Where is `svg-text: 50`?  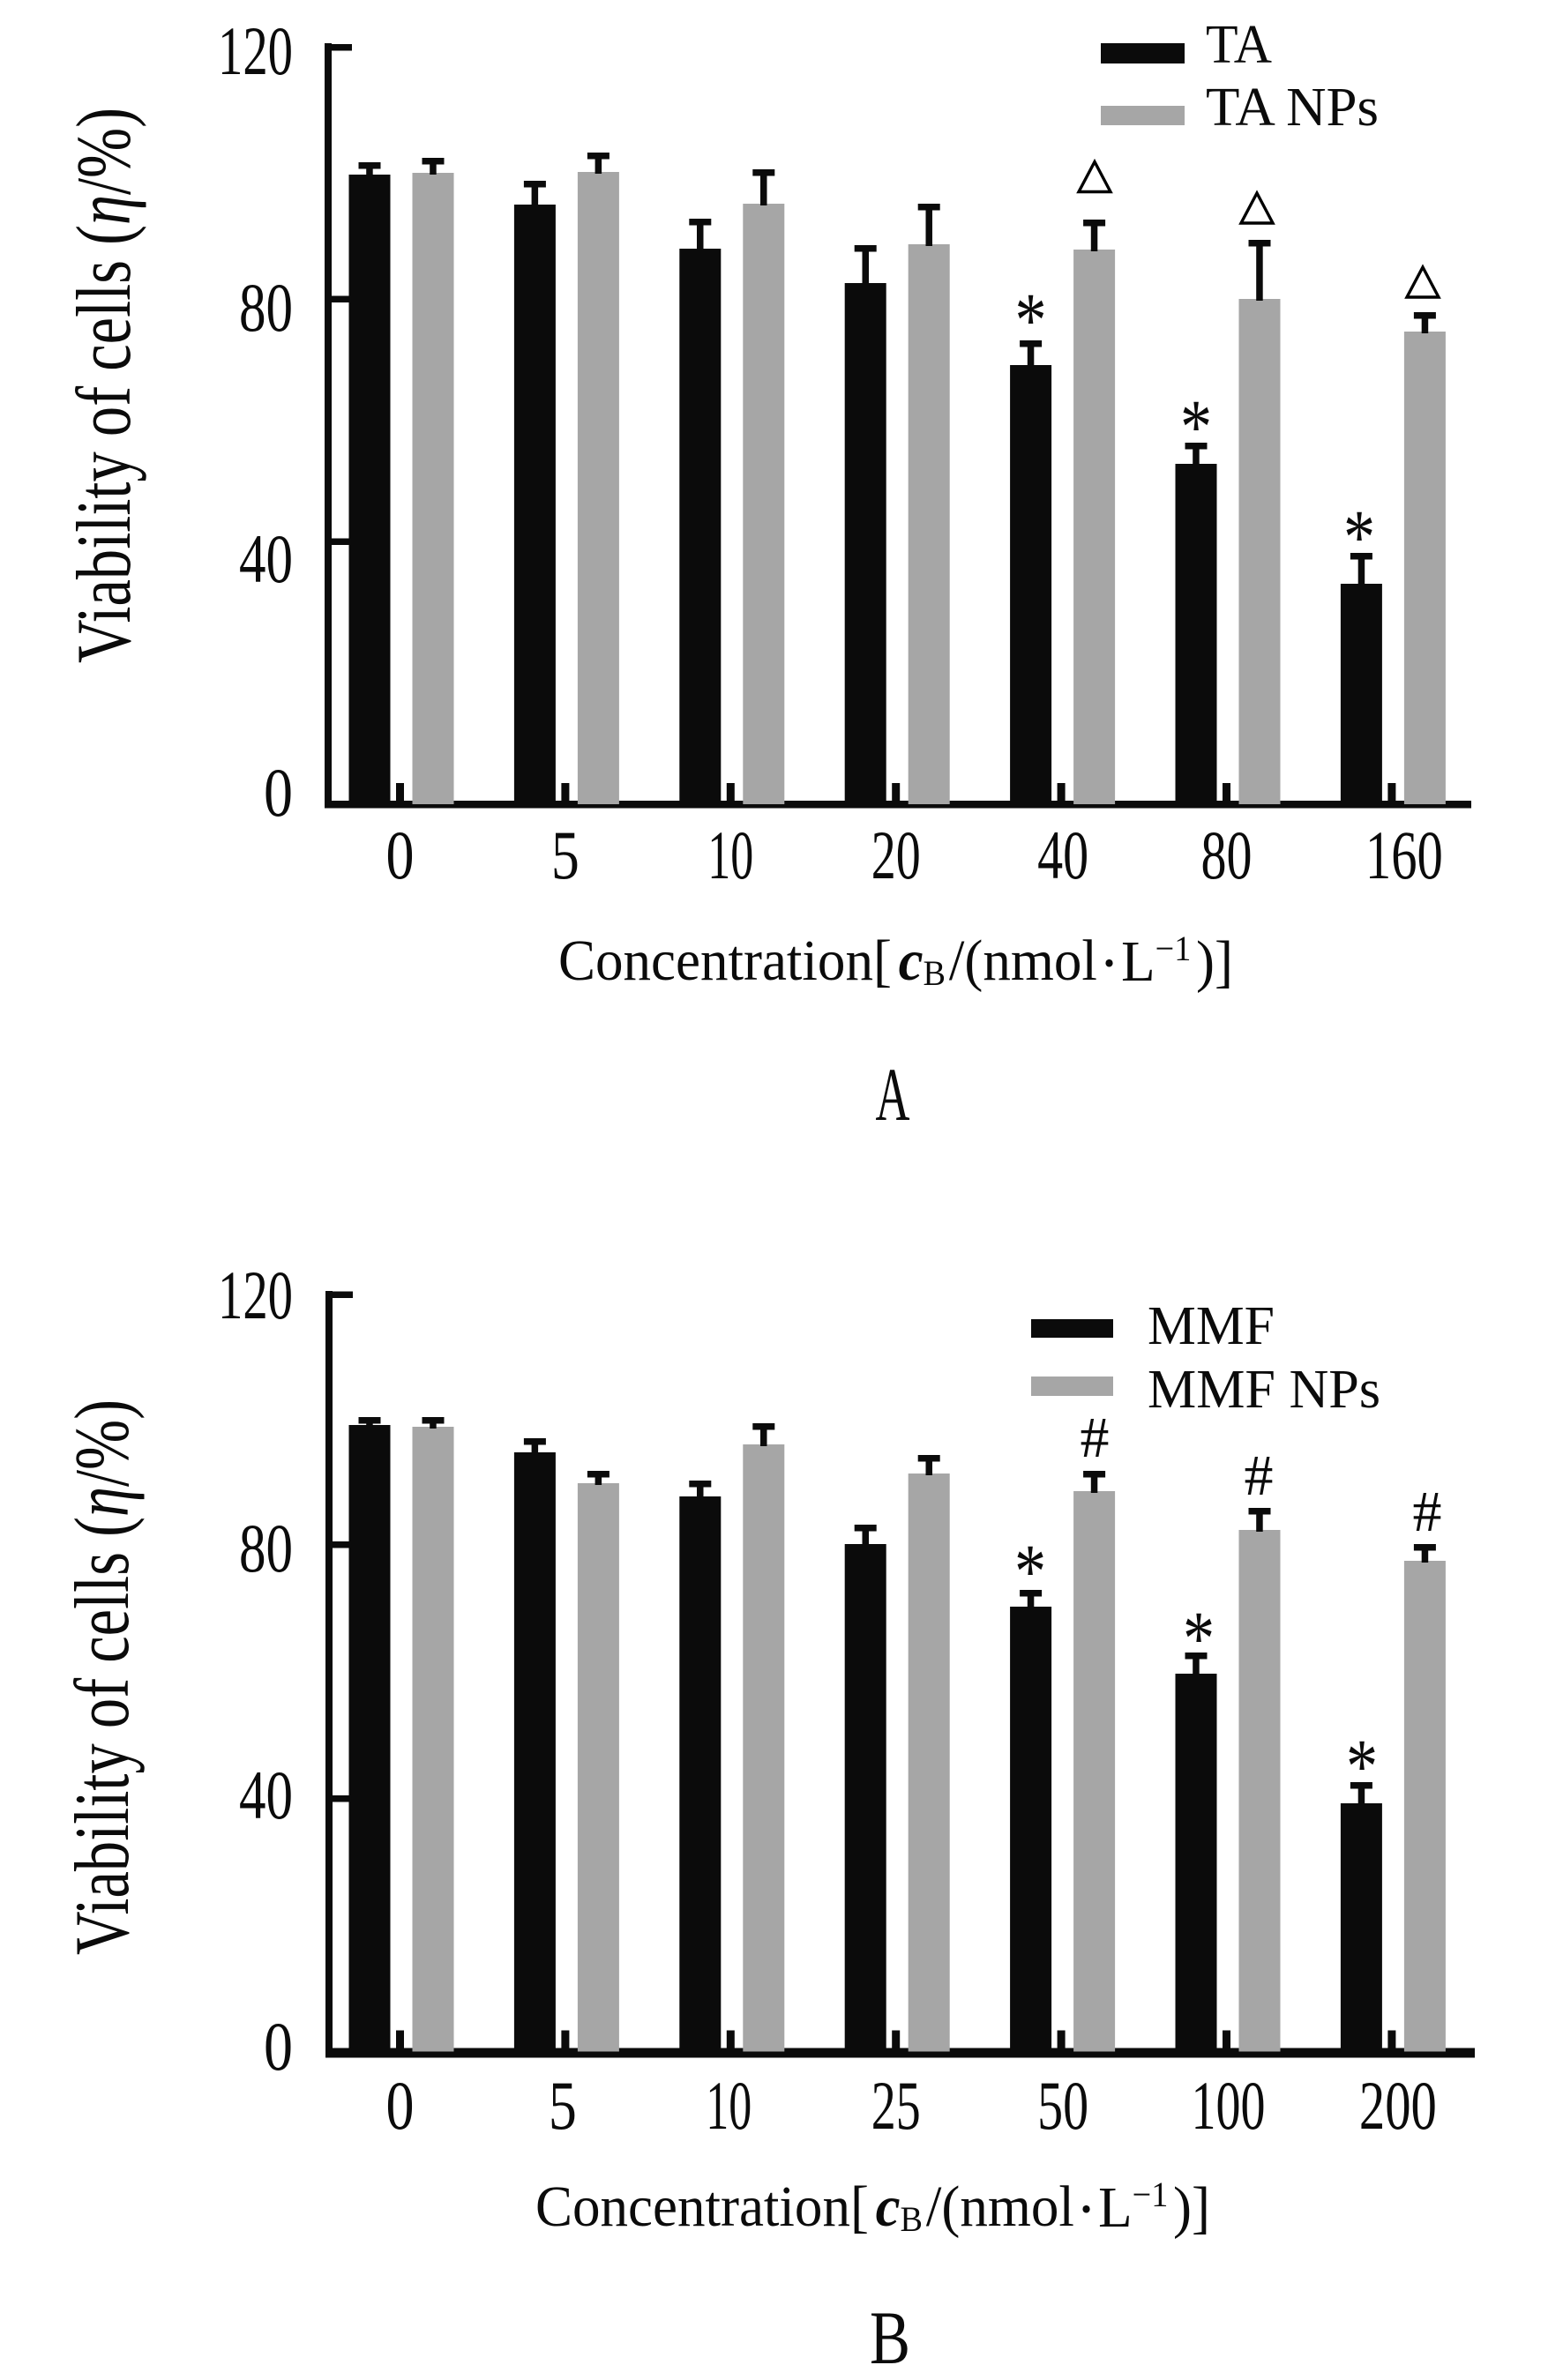
svg-text: 50 is located at coordinates (1062, 2105).